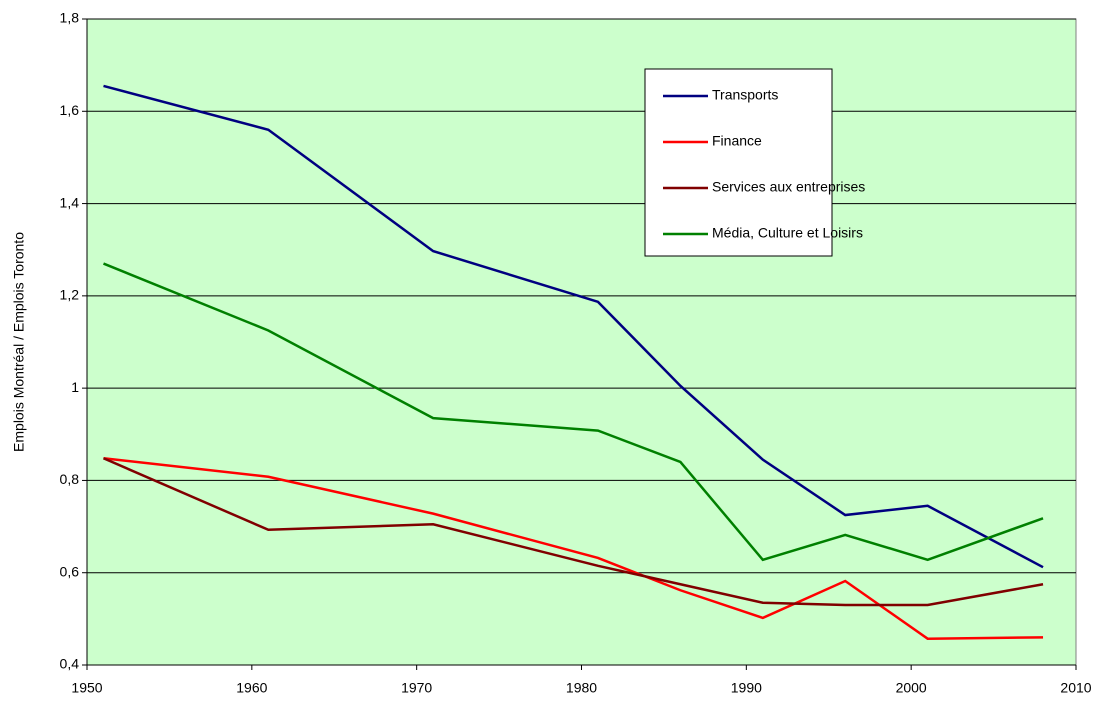 The width and height of the screenshot is (1104, 707). I want to click on legend-label: Finance, so click(737, 141).